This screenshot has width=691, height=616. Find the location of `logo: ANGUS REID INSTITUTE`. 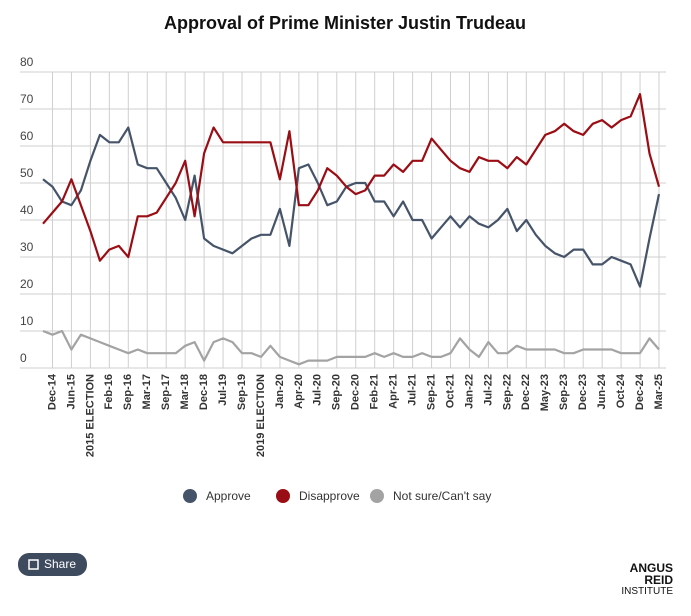

logo: ANGUS REID INSTITUTE is located at coordinates (647, 580).